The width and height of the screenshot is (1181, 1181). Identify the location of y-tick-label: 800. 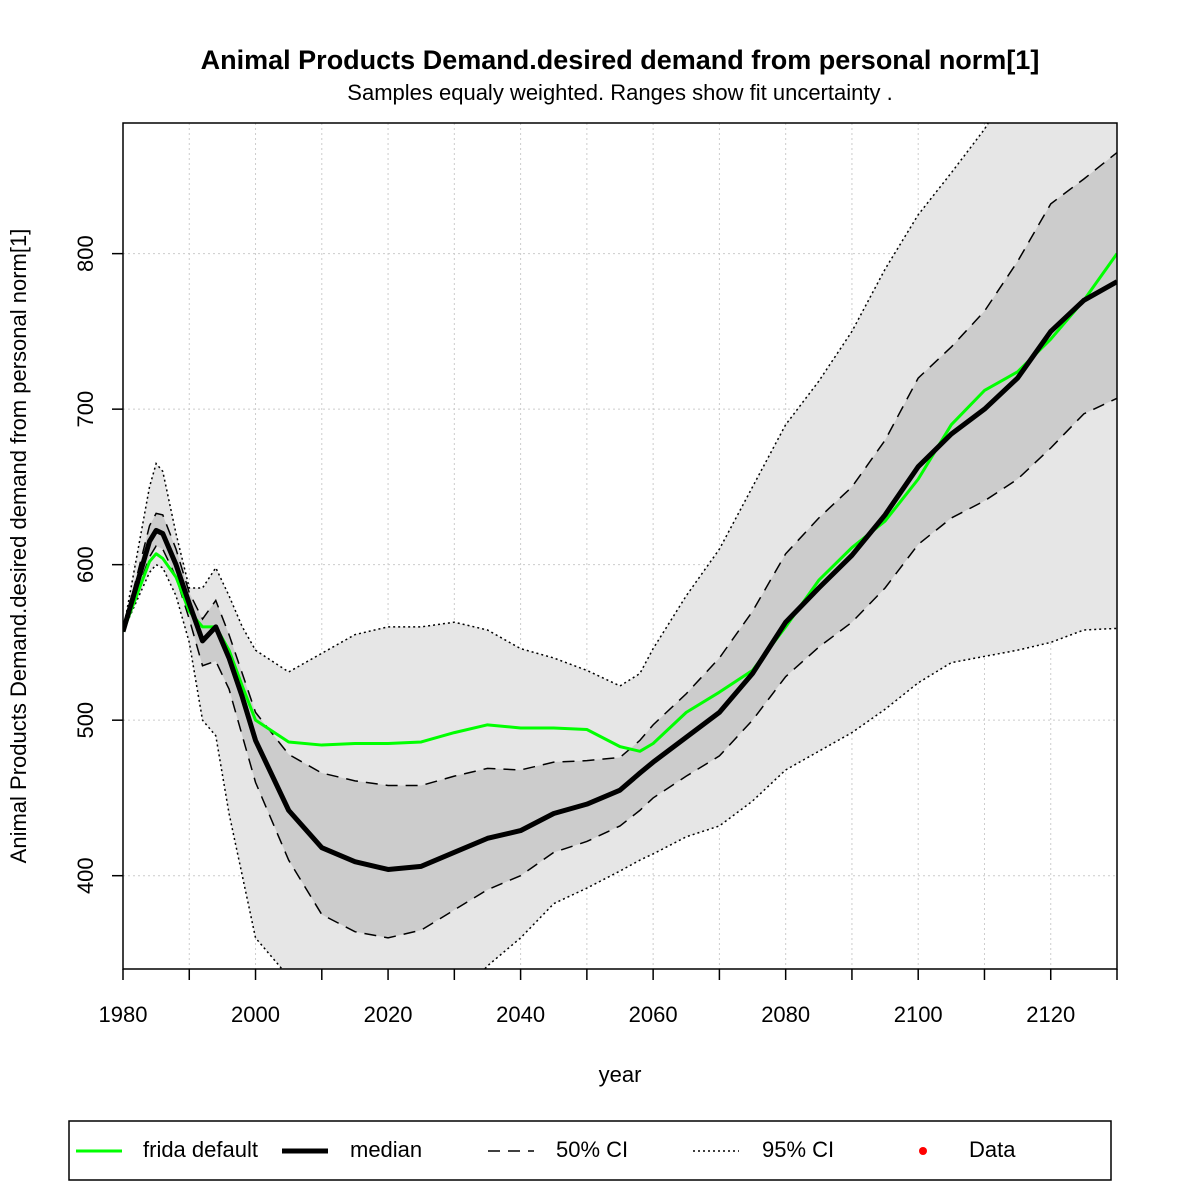
(85, 253).